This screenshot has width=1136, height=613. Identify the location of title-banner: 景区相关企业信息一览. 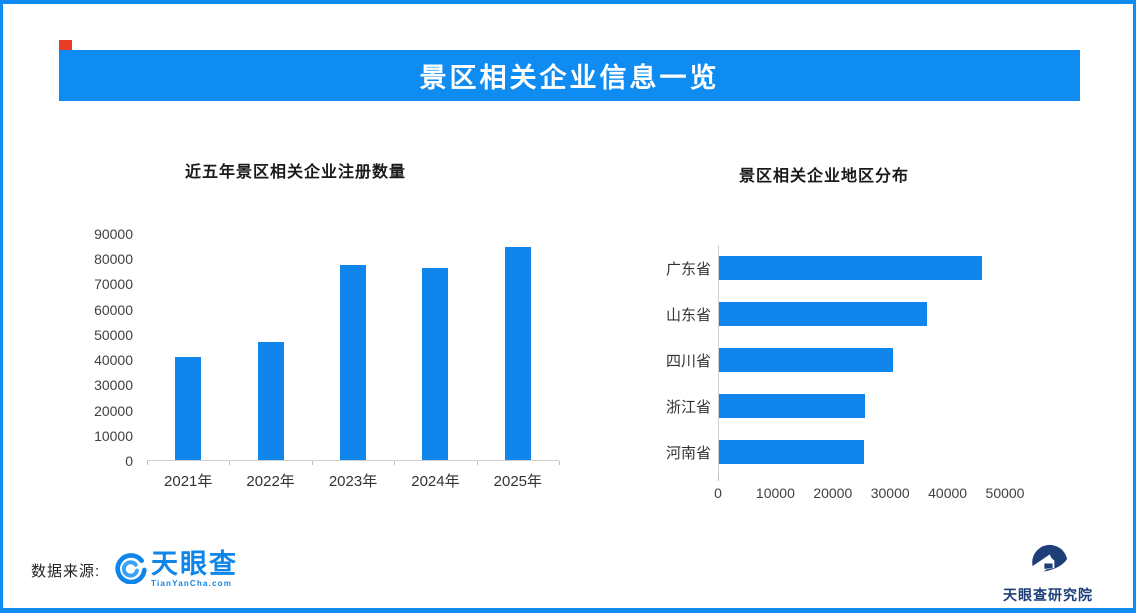
(569, 75).